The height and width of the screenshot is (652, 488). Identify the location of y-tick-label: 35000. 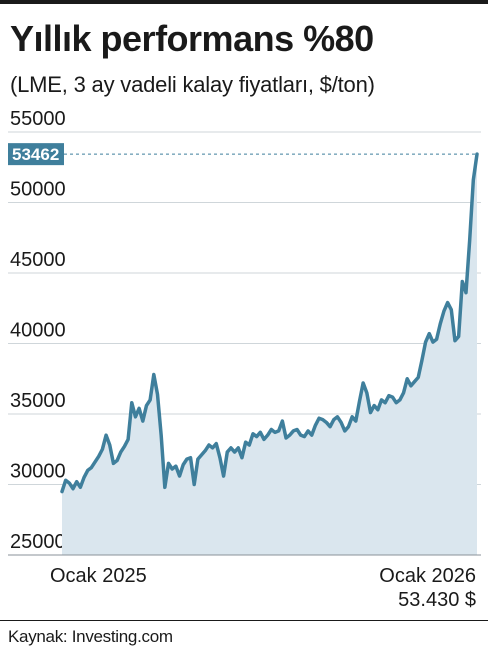
(38, 401).